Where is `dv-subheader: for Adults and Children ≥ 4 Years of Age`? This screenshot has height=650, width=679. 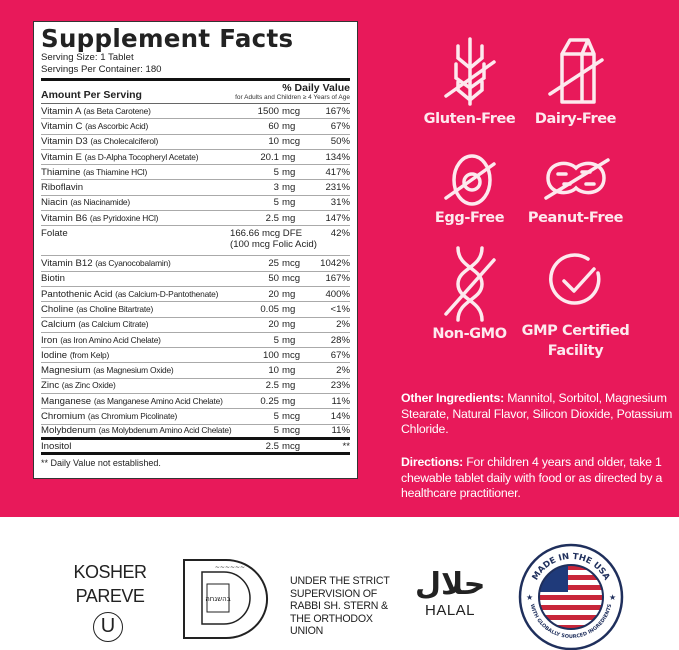 dv-subheader: for Adults and Children ≥ 4 Years of Age is located at coordinates (292, 97).